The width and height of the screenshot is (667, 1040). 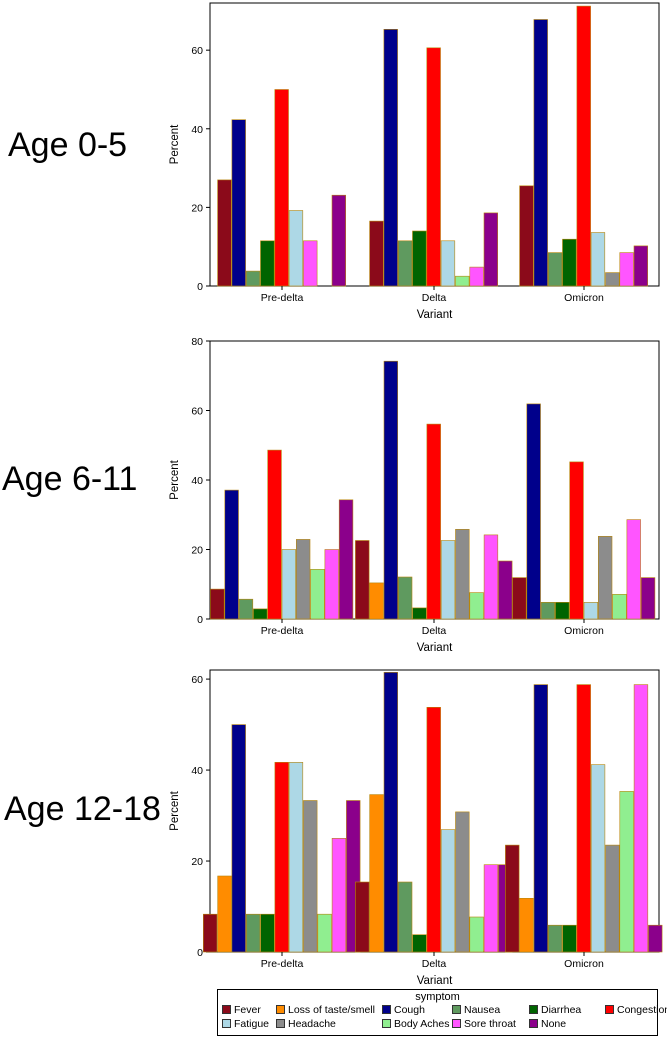 What do you see at coordinates (540, 153) in the screenshot?
I see `age-0-5-bar-omicron-cough` at bounding box center [540, 153].